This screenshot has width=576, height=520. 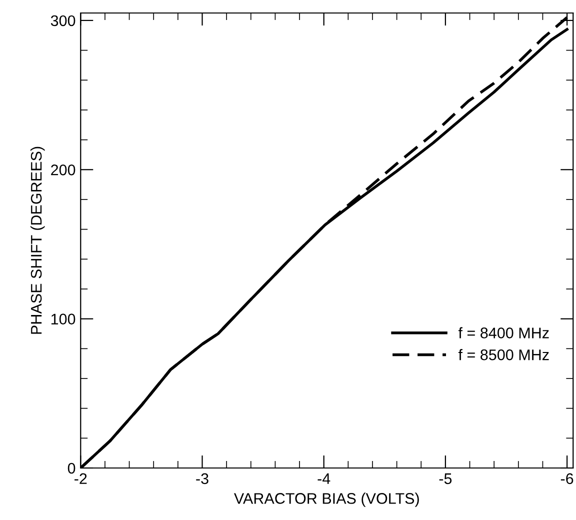 I want to click on y-tick-label: 100, so click(x=63, y=319).